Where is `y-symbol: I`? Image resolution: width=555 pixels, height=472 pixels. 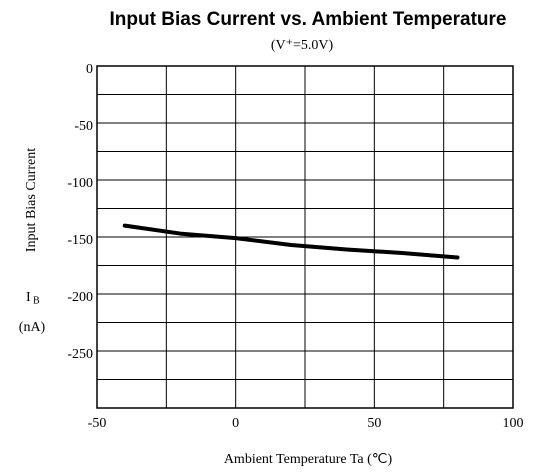 y-symbol: I is located at coordinates (28, 297).